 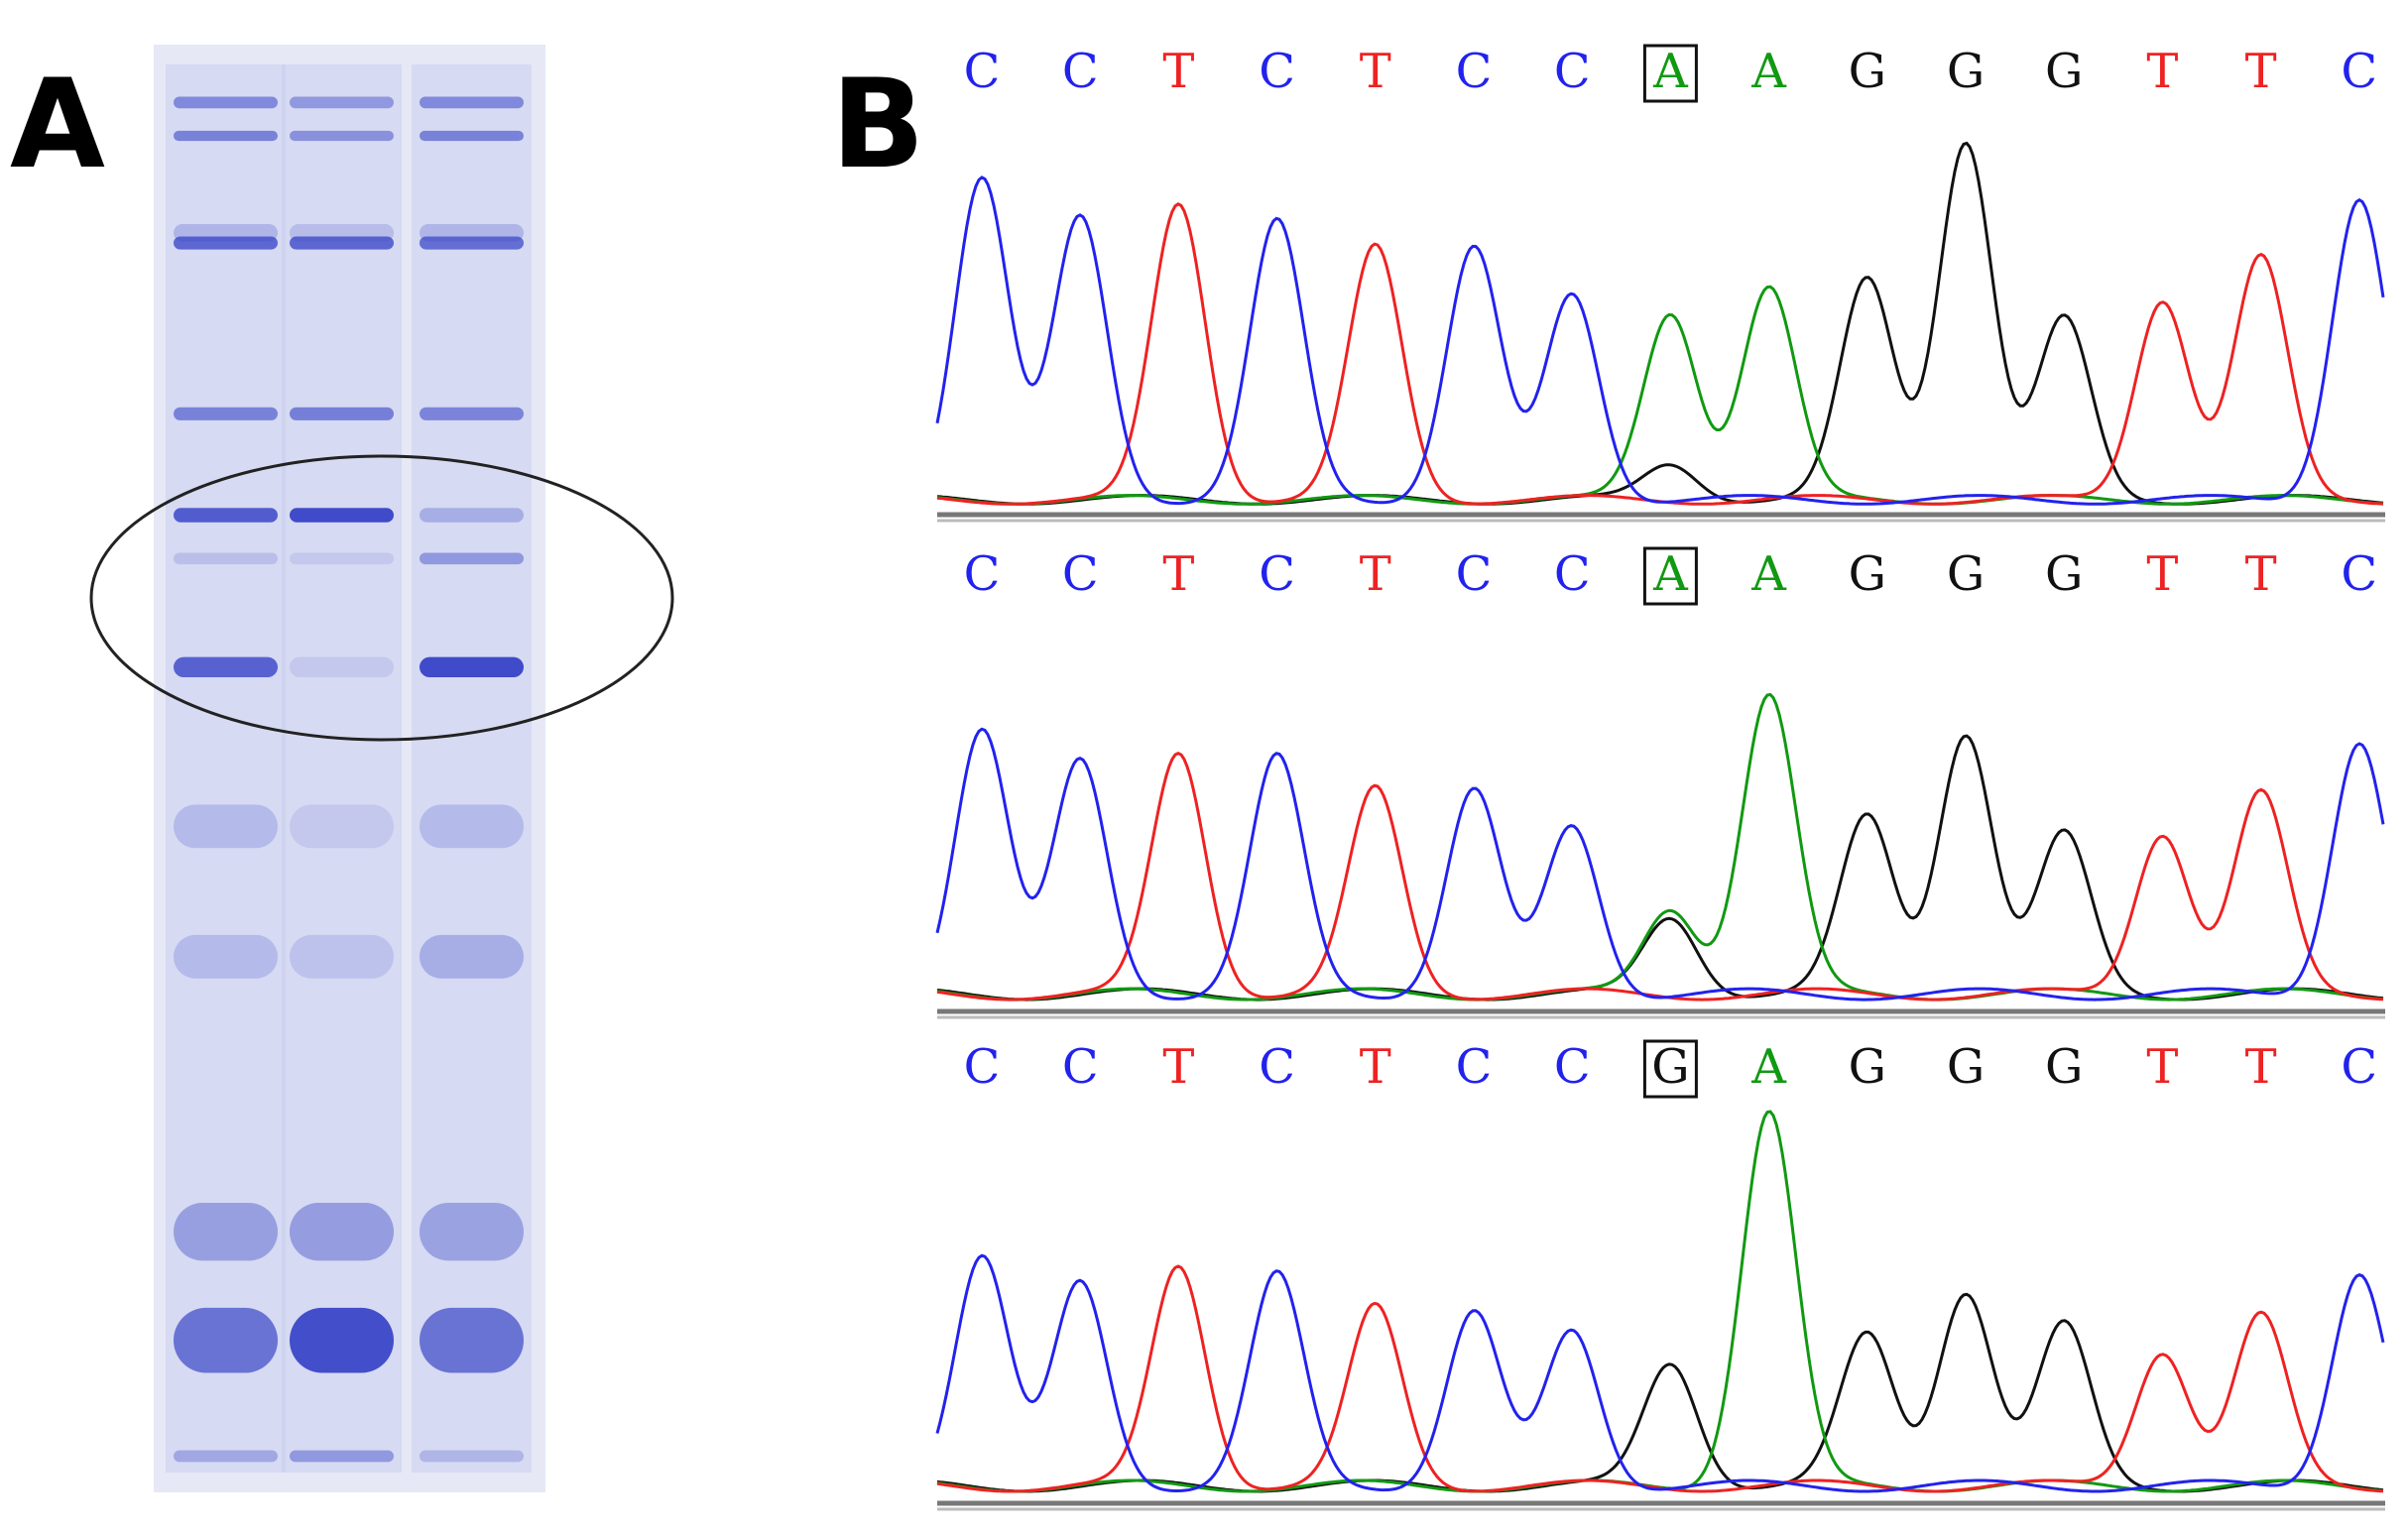 What do you see at coordinates (382, 598) in the screenshot?
I see `highlight-ellipse` at bounding box center [382, 598].